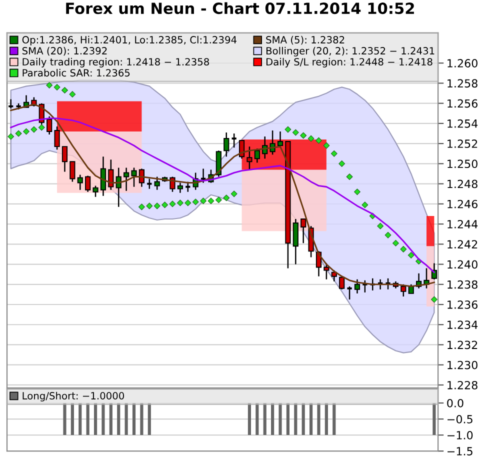 This screenshot has width=480, height=457. I want to click on y-tick-label: 1.248, so click(463, 184).